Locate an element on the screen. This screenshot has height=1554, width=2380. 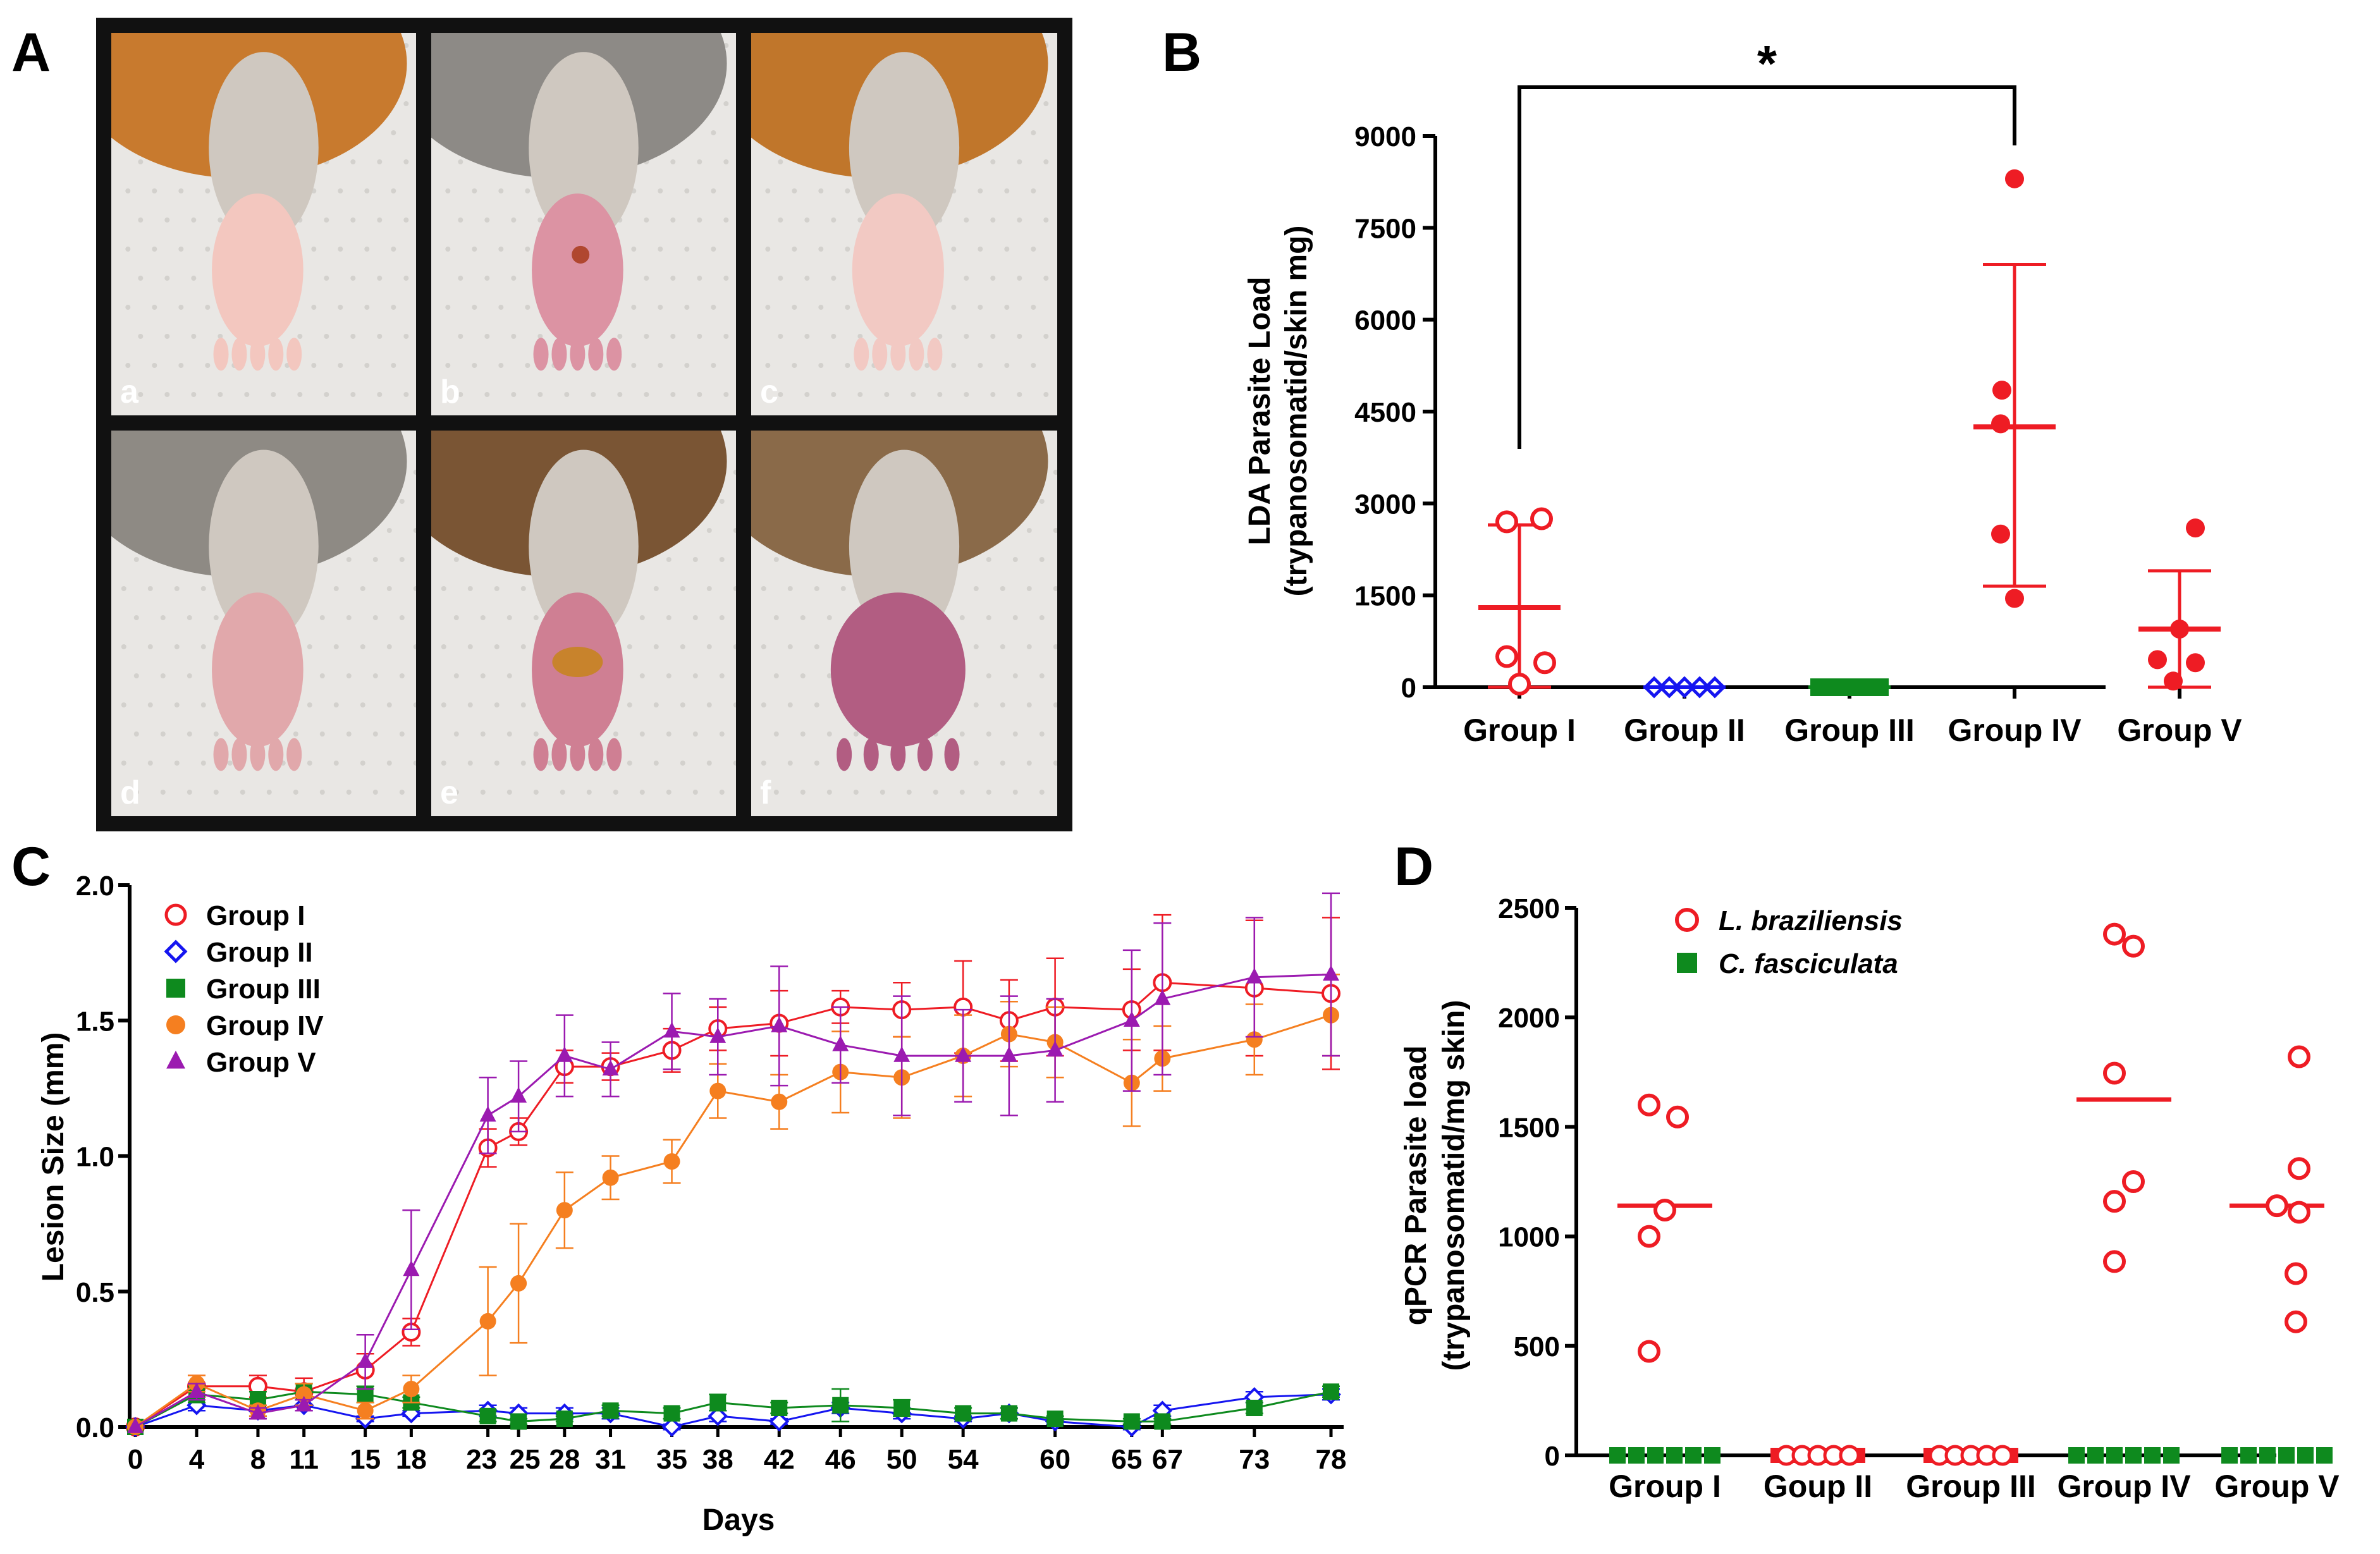
x-category-label: Group II is located at coordinates (1684, 730).